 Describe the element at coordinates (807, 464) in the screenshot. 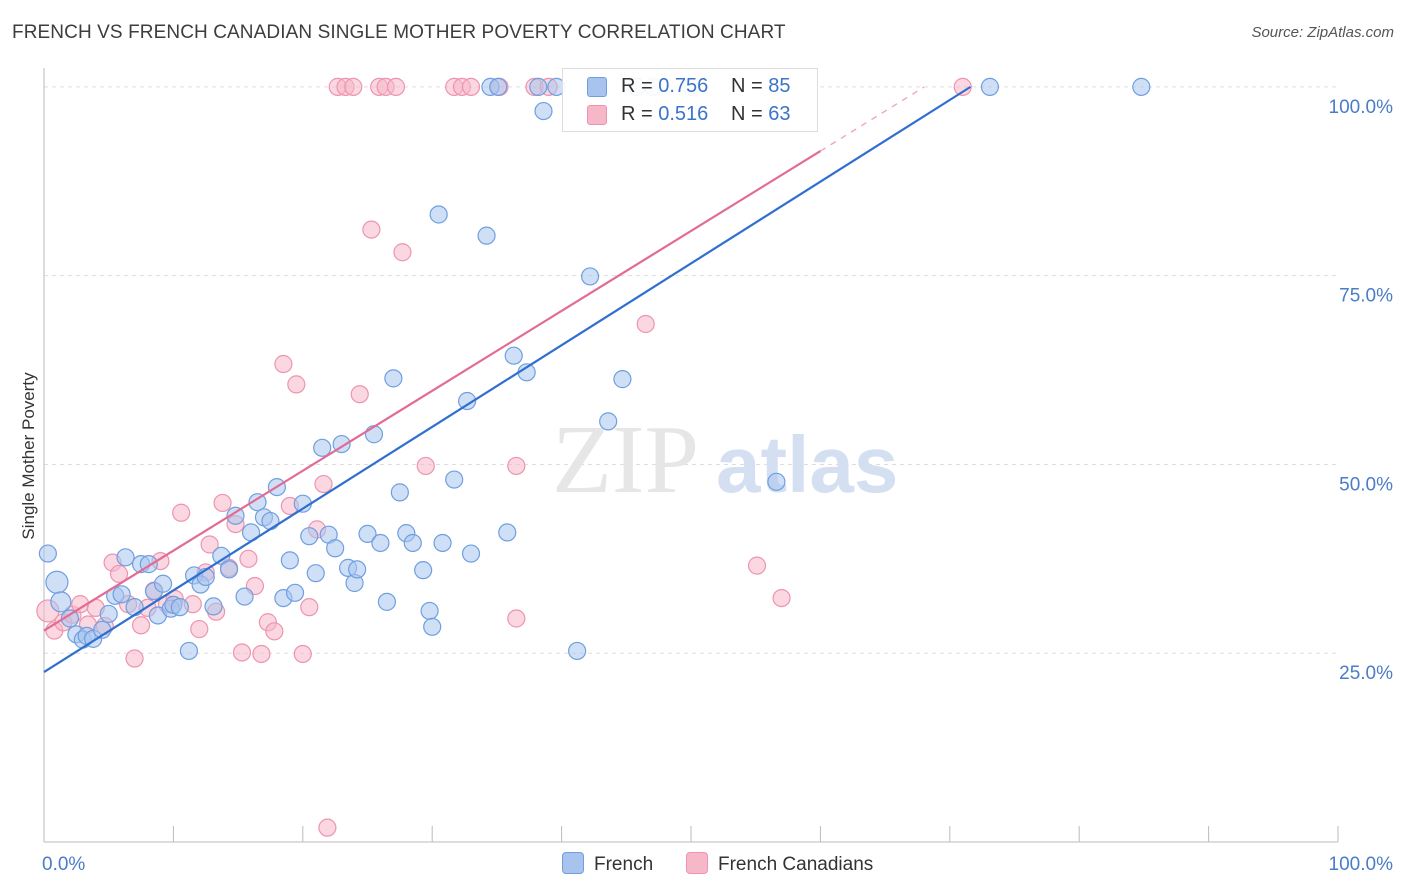

I see `watermark-atlas: atlas` at that location.